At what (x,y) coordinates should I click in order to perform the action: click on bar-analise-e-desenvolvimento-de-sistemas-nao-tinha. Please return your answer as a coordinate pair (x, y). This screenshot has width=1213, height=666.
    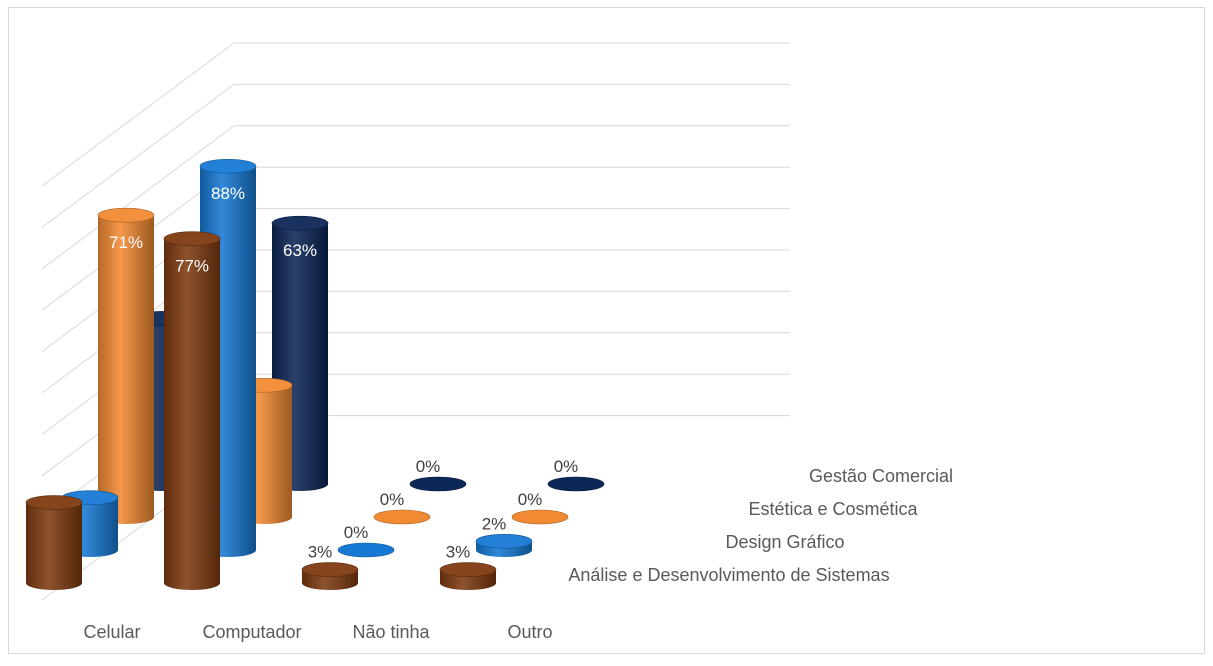
    Looking at the image, I should click on (330, 576).